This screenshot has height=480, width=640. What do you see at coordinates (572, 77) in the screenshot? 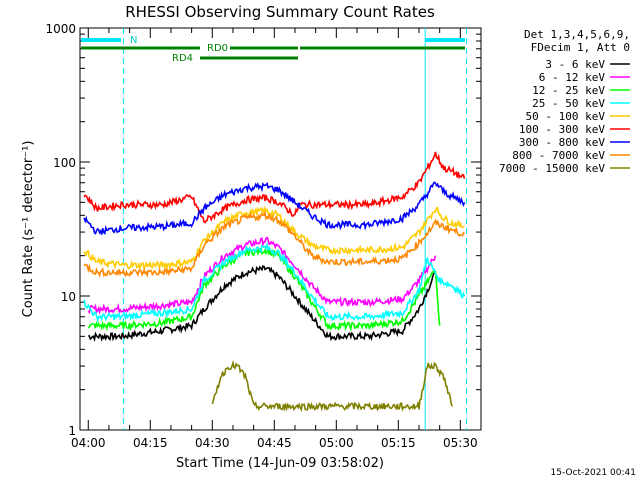
I see `legend-label: 6 - 12 keV` at bounding box center [572, 77].